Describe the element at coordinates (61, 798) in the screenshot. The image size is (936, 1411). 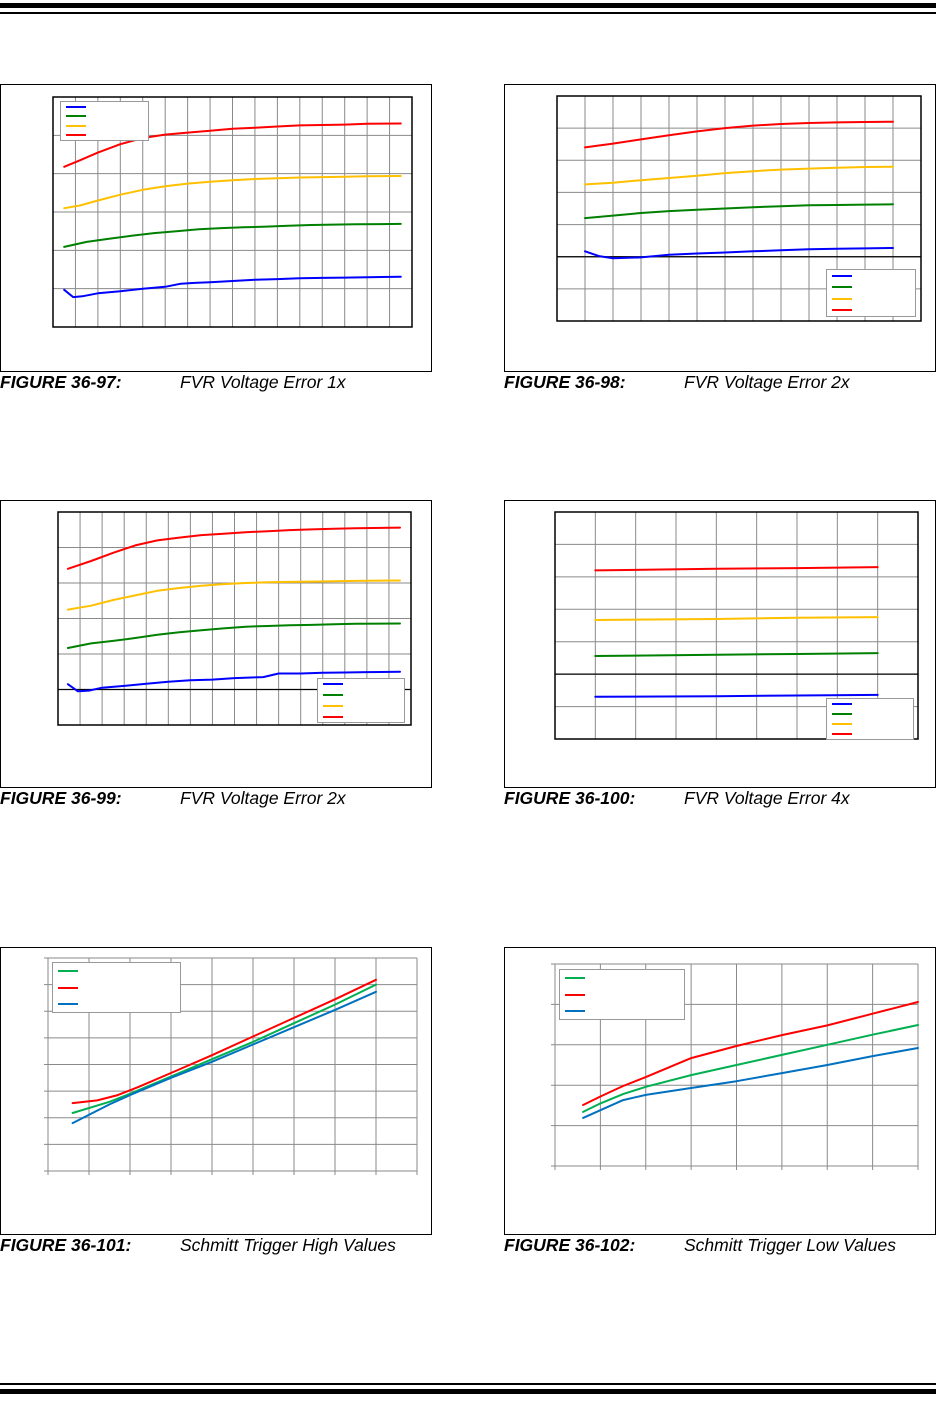
I see `figure-number: FIGURE 36-99:` at that location.